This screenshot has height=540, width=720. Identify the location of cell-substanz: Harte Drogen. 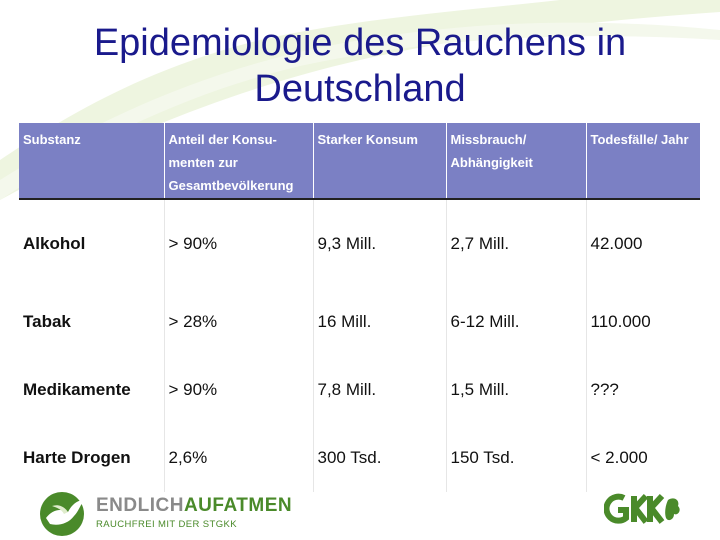
(77, 457).